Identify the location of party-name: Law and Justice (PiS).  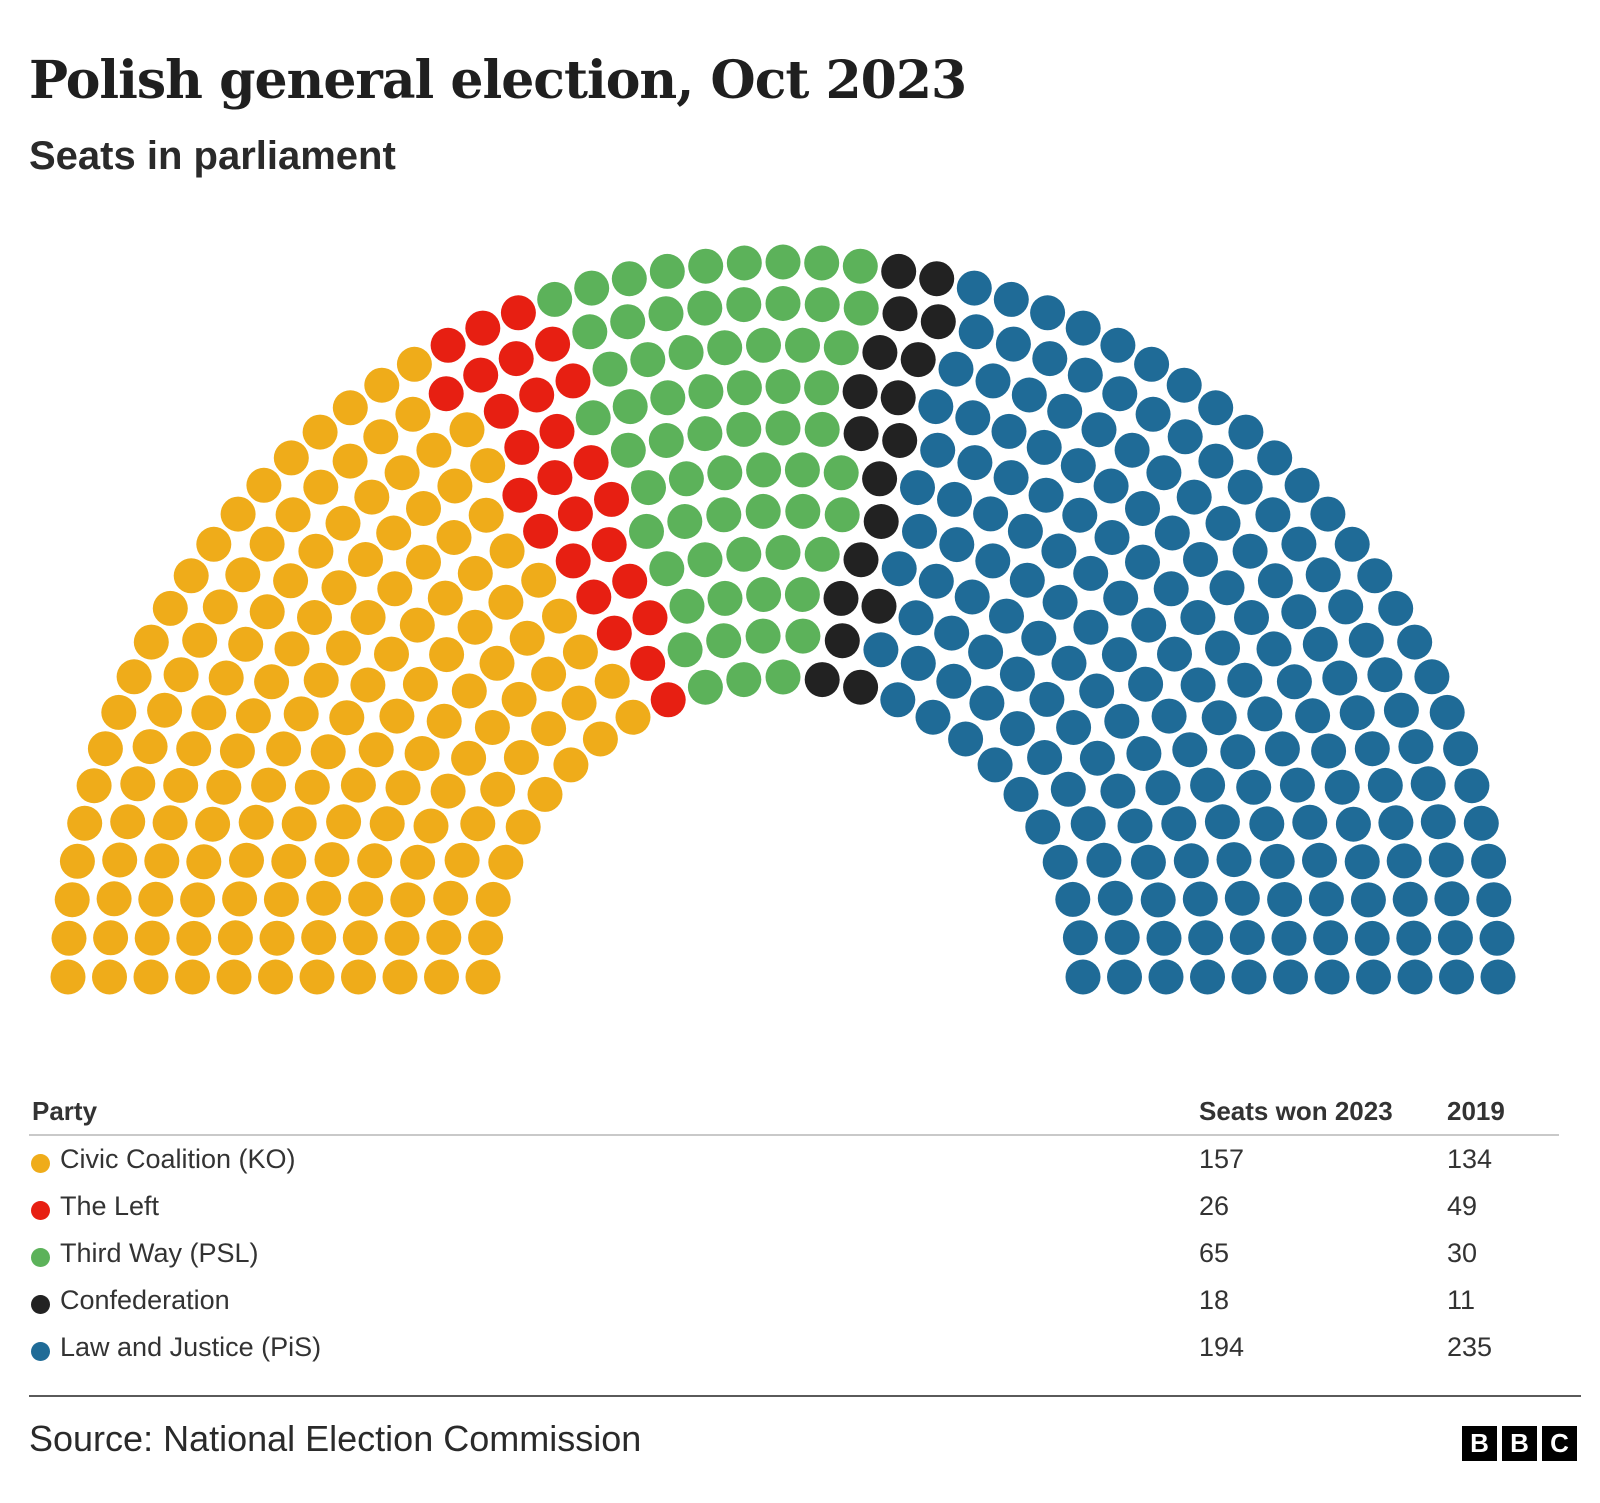
(191, 1347).